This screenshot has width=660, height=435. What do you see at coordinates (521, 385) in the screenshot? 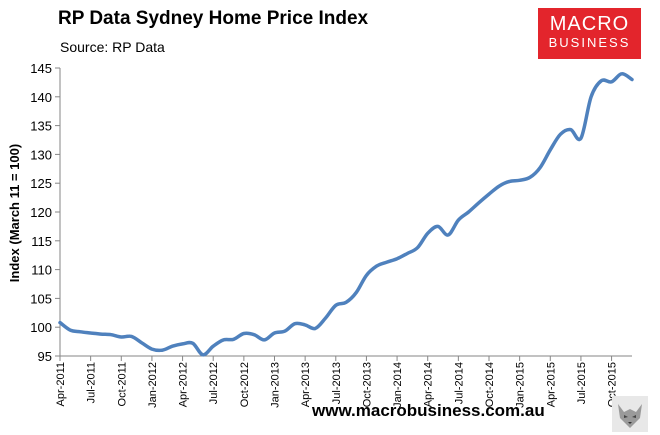
I see `x-tick-label: Jan-2015` at bounding box center [521, 385].